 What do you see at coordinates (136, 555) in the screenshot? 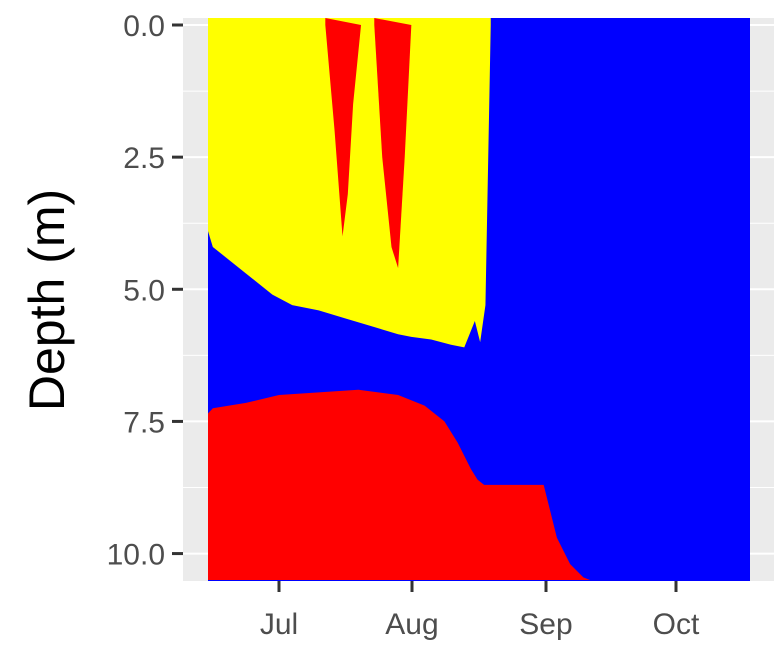
I see `y-tick-label-4: 10.0` at bounding box center [136, 555].